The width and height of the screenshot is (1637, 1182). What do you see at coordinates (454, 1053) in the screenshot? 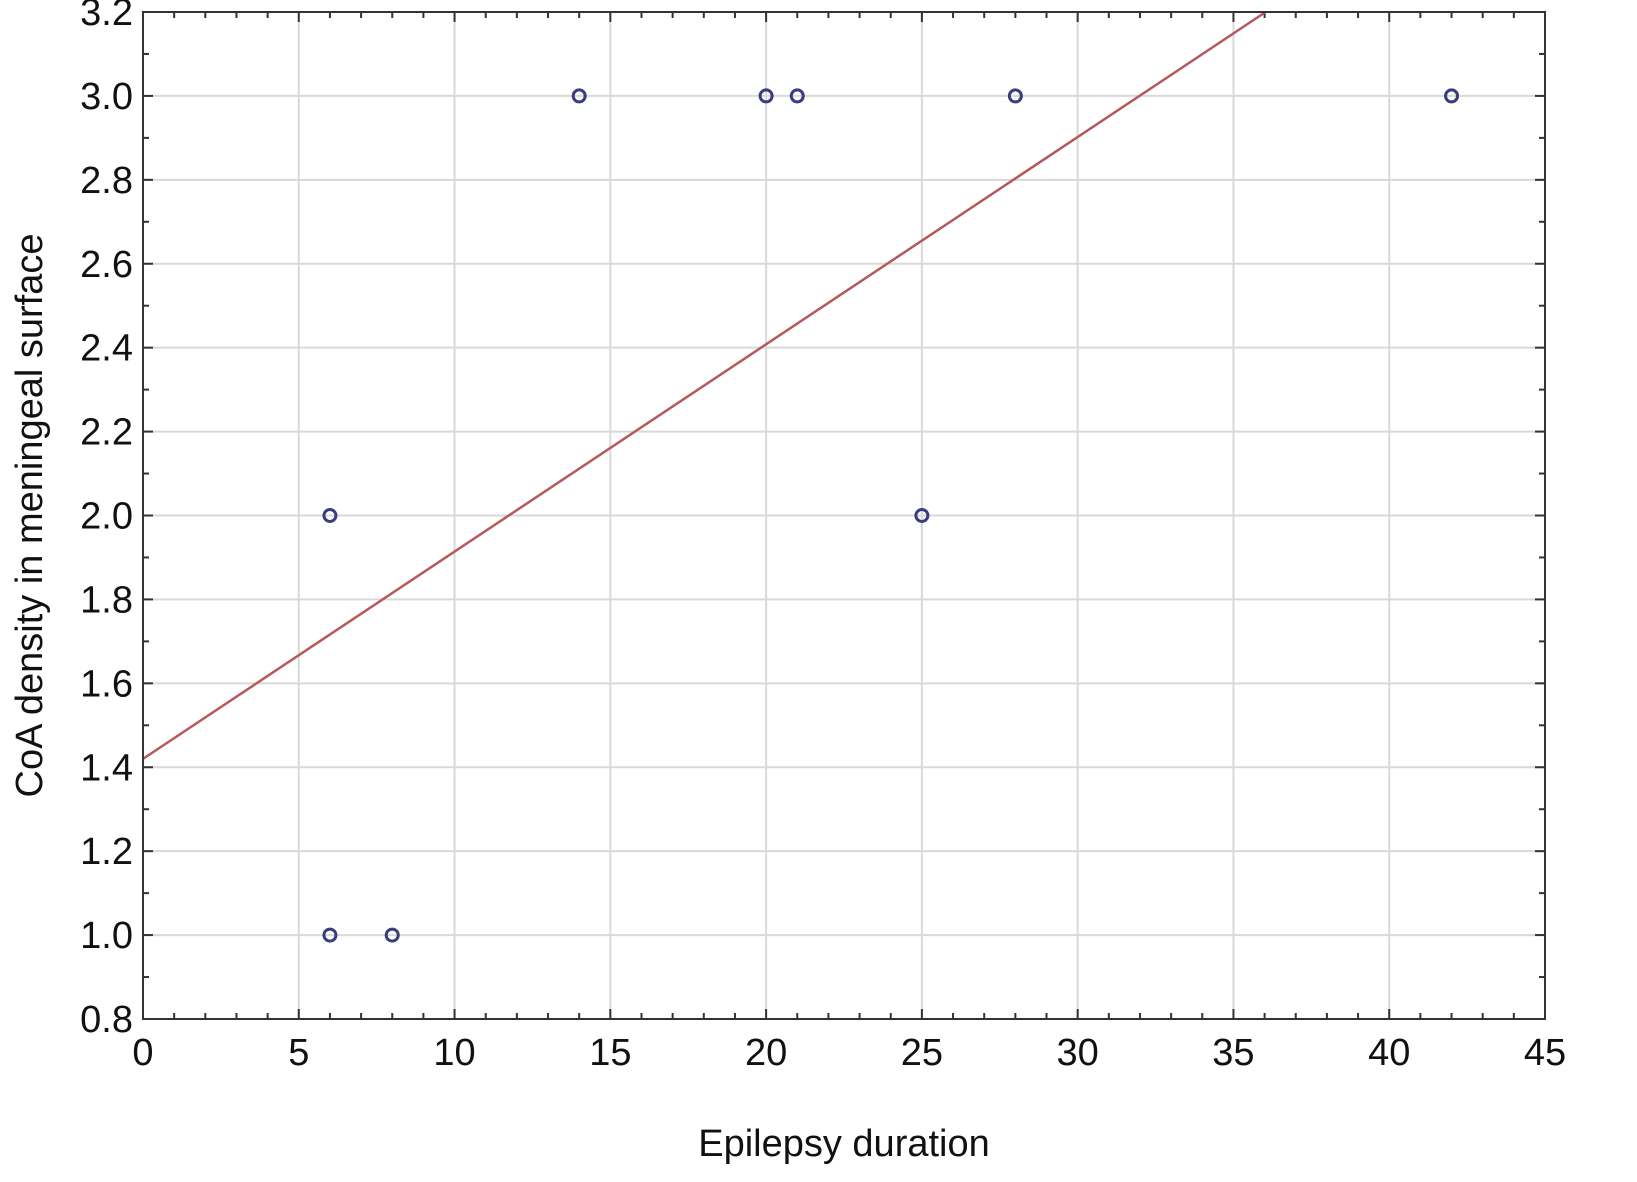
I see `x-tick-label-10: 10` at bounding box center [454, 1053].